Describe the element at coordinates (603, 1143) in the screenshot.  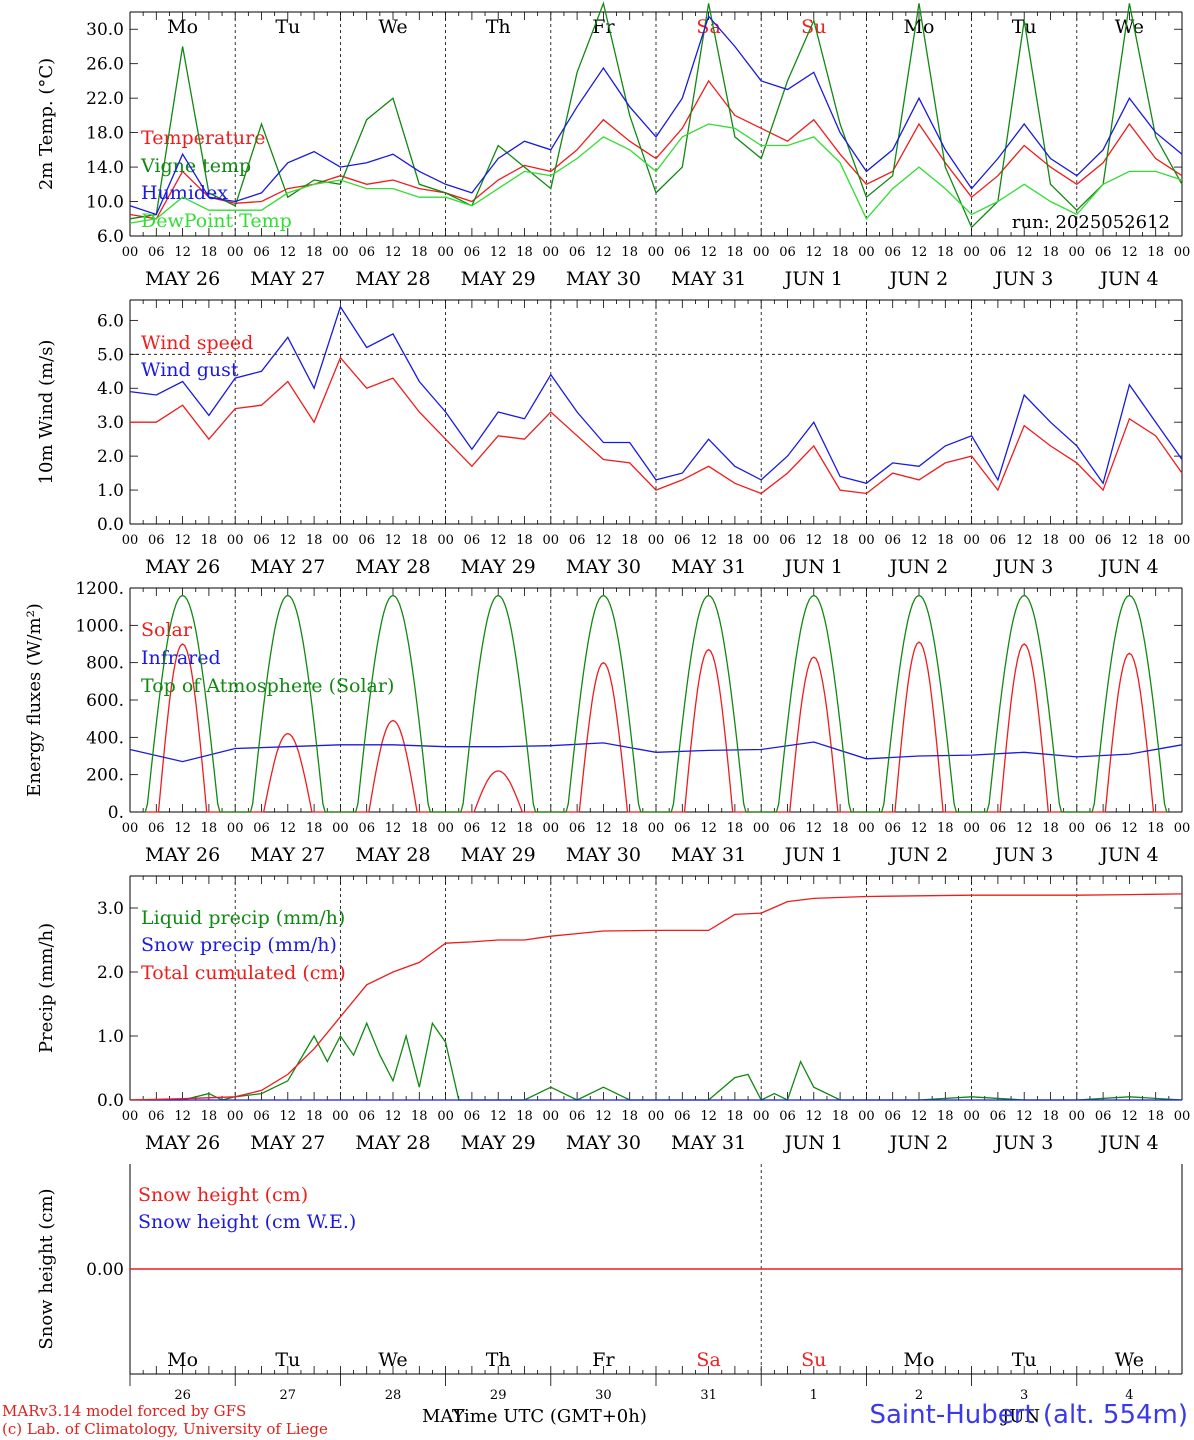
I see `date-label: MAY 30` at that location.